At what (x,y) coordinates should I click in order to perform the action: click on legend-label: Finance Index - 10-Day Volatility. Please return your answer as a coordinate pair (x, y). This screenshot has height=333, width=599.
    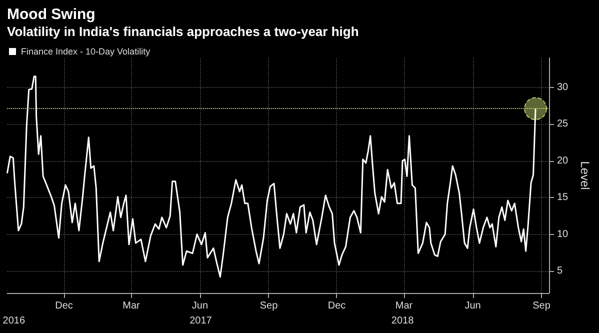
    Looking at the image, I should click on (86, 51).